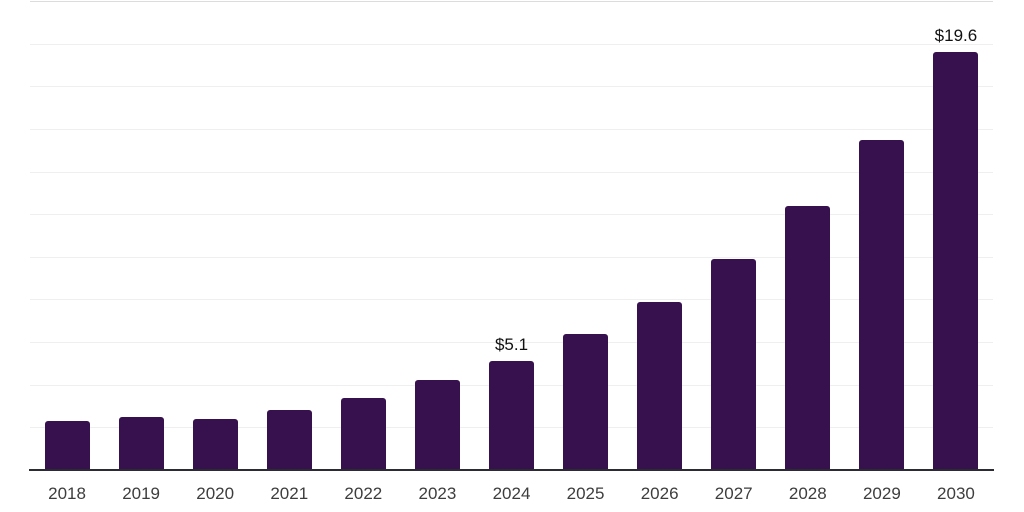 The width and height of the screenshot is (1024, 512). What do you see at coordinates (956, 493) in the screenshot?
I see `x-tick-label-2030: 2030` at bounding box center [956, 493].